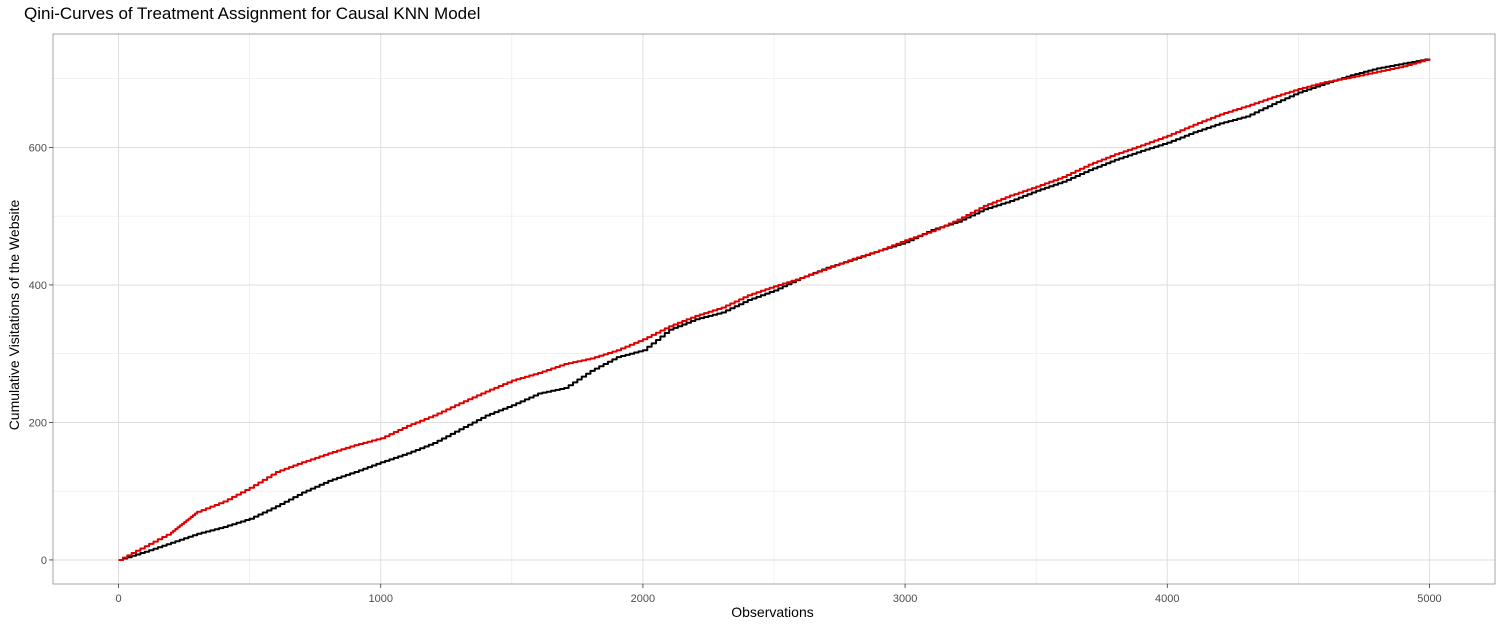 The width and height of the screenshot is (1500, 630). Describe the element at coordinates (772, 612) in the screenshot. I see `x-axis-title: Observations` at that location.